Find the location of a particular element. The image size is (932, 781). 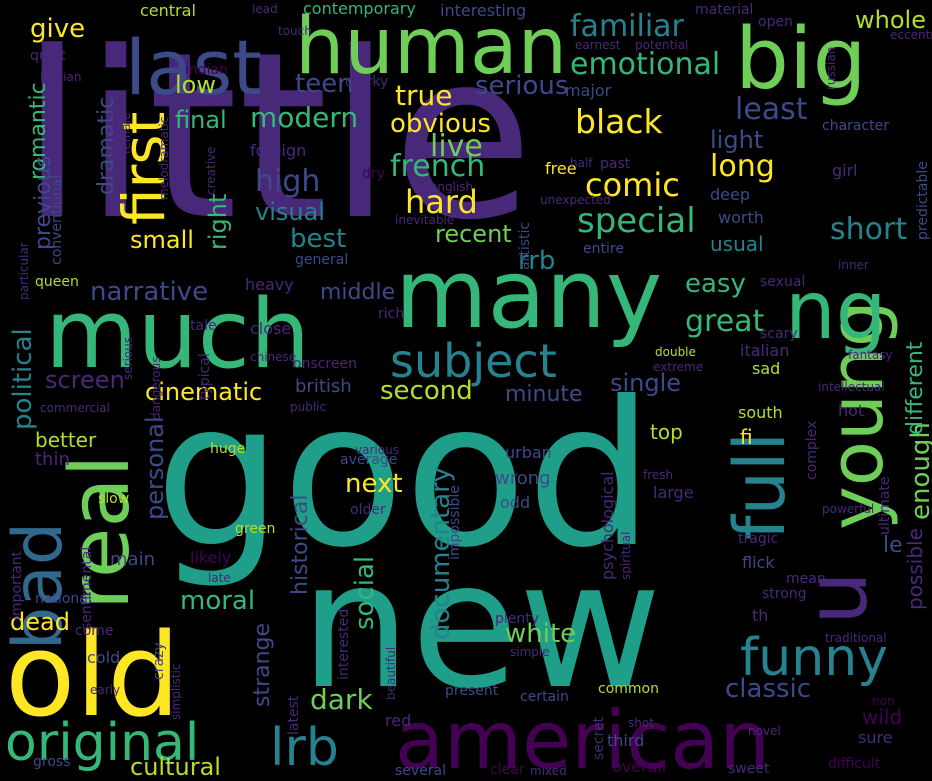

word-possible: possible is located at coordinates (915, 569).